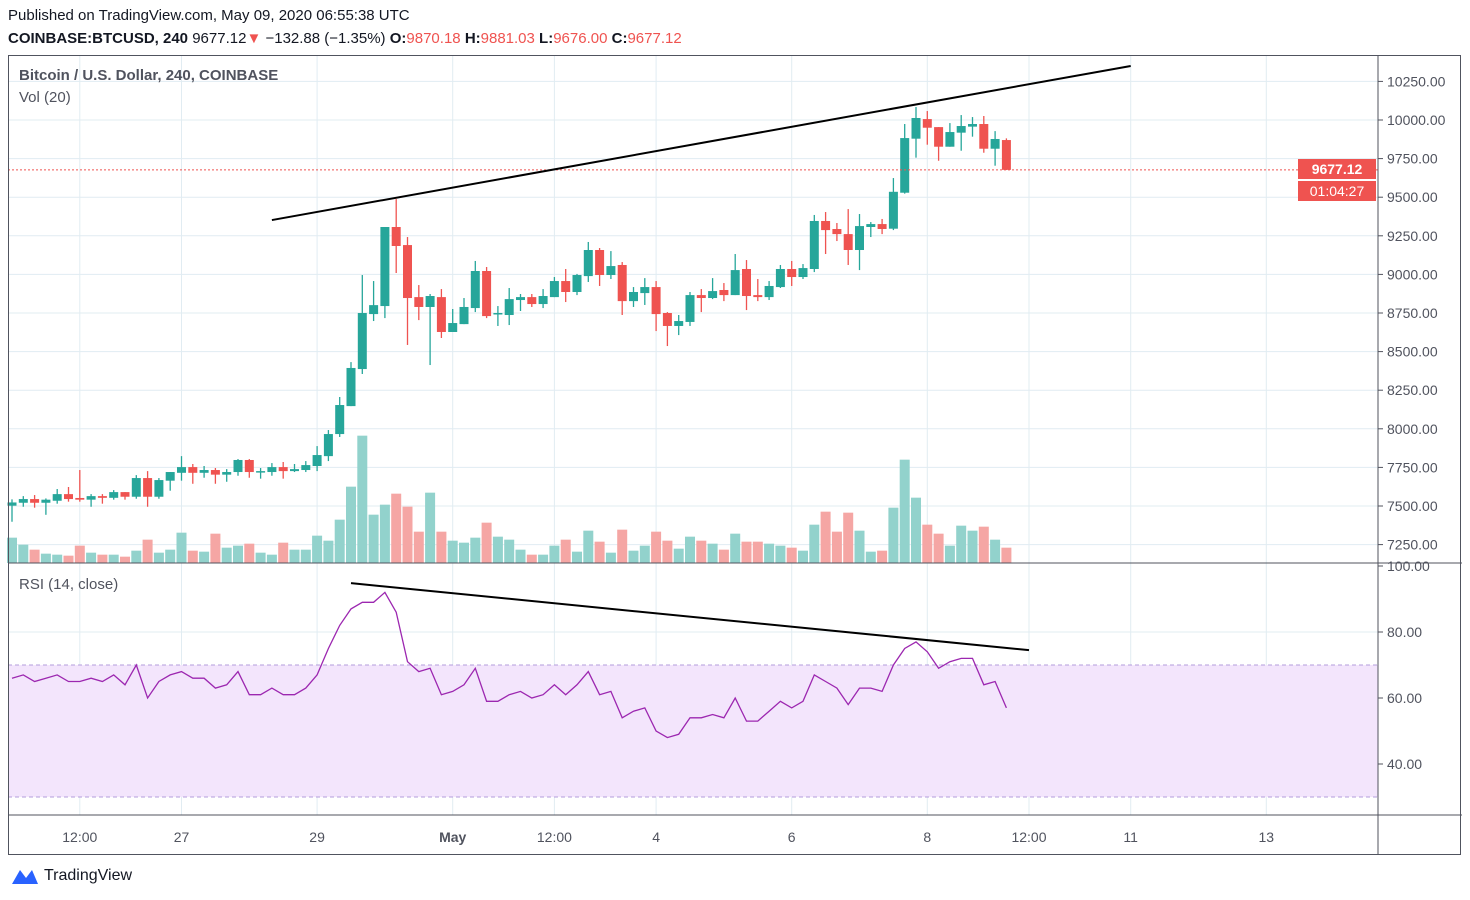  What do you see at coordinates (25, 877) in the screenshot?
I see `tradingview-logo-icon` at bounding box center [25, 877].